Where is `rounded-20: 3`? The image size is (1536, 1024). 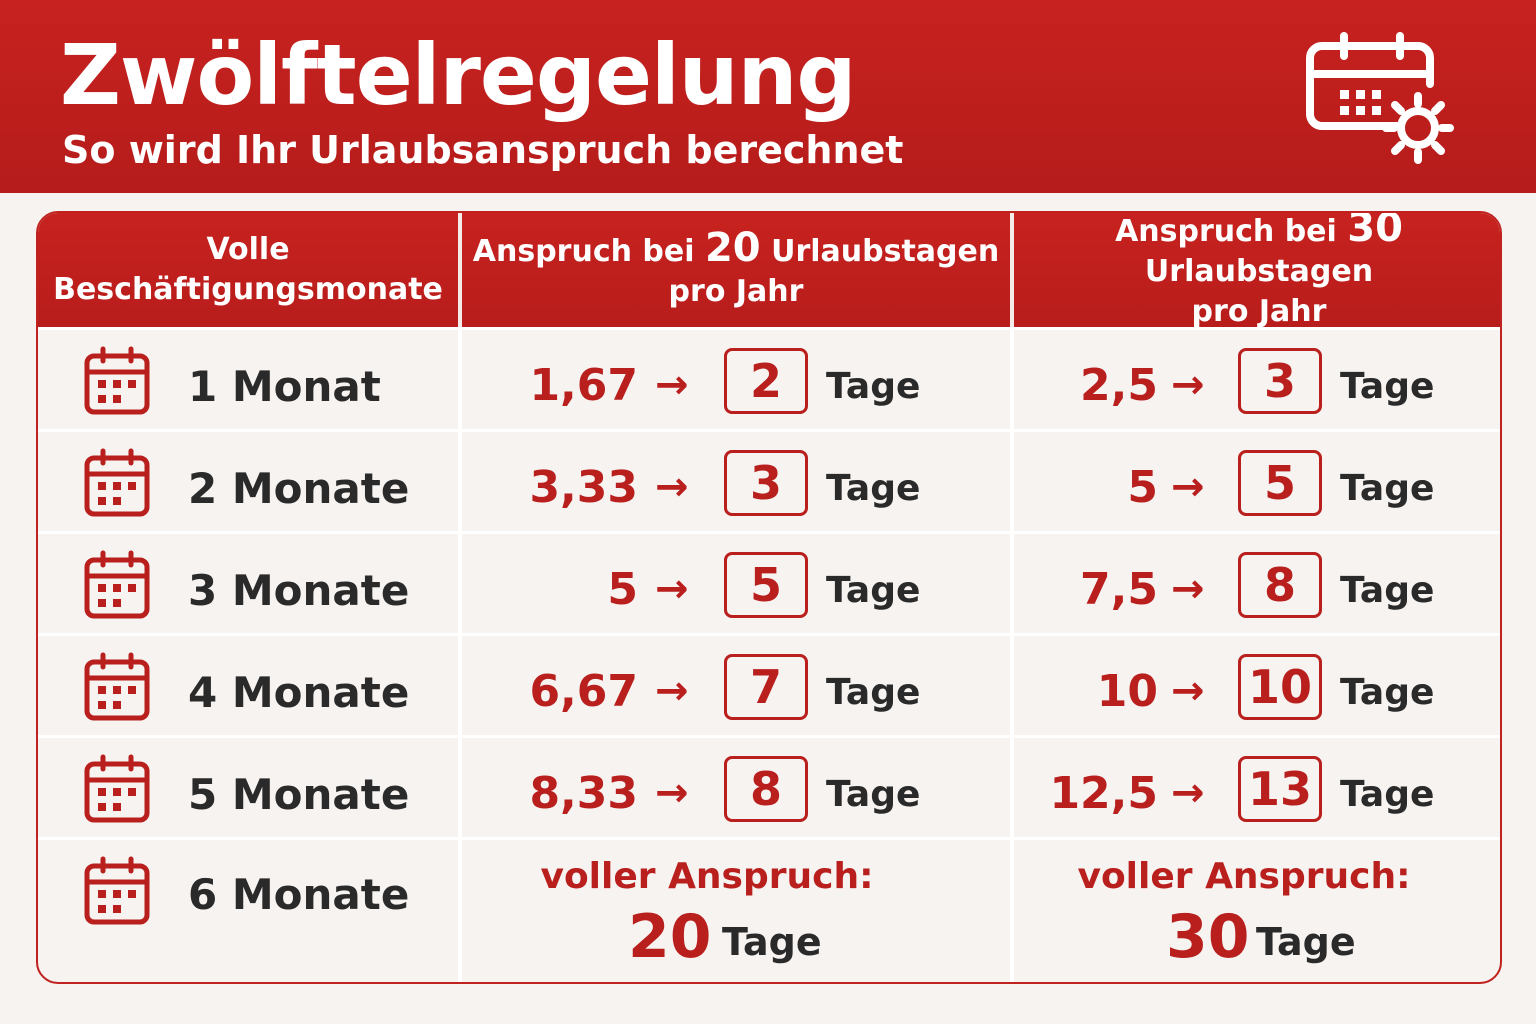 rounded-20: 3 is located at coordinates (766, 483).